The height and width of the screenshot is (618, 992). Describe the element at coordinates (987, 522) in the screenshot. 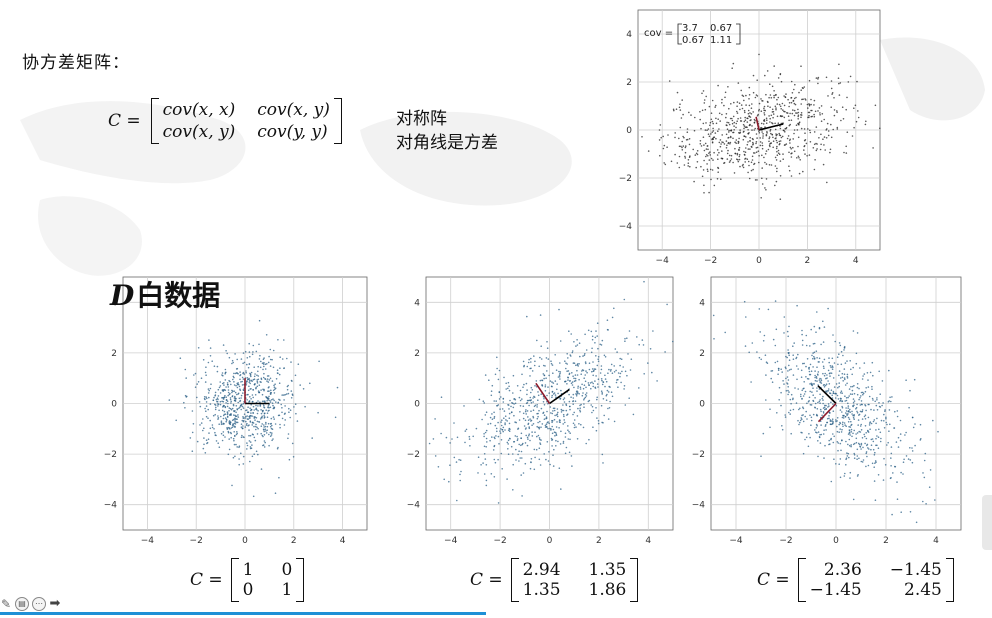

I see `side-panel-handle` at that location.